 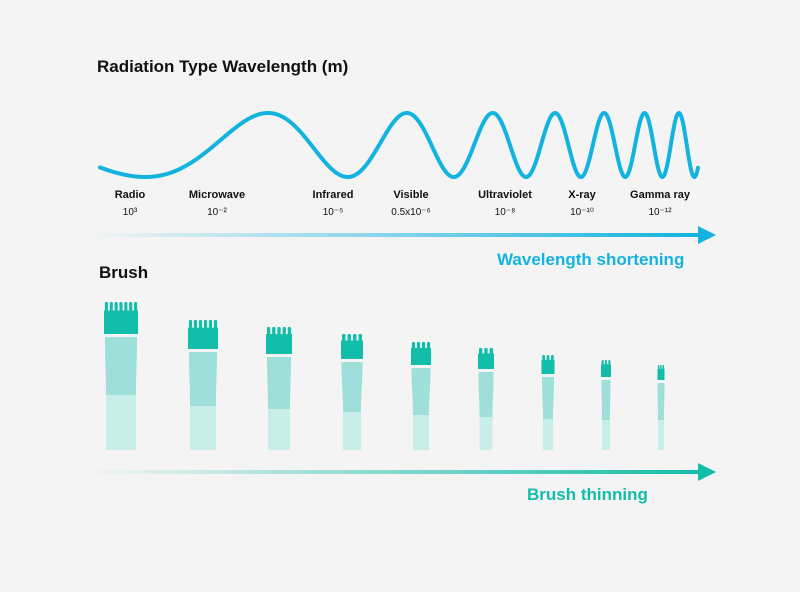 I want to click on band-name-0: Radio, so click(x=130, y=195).